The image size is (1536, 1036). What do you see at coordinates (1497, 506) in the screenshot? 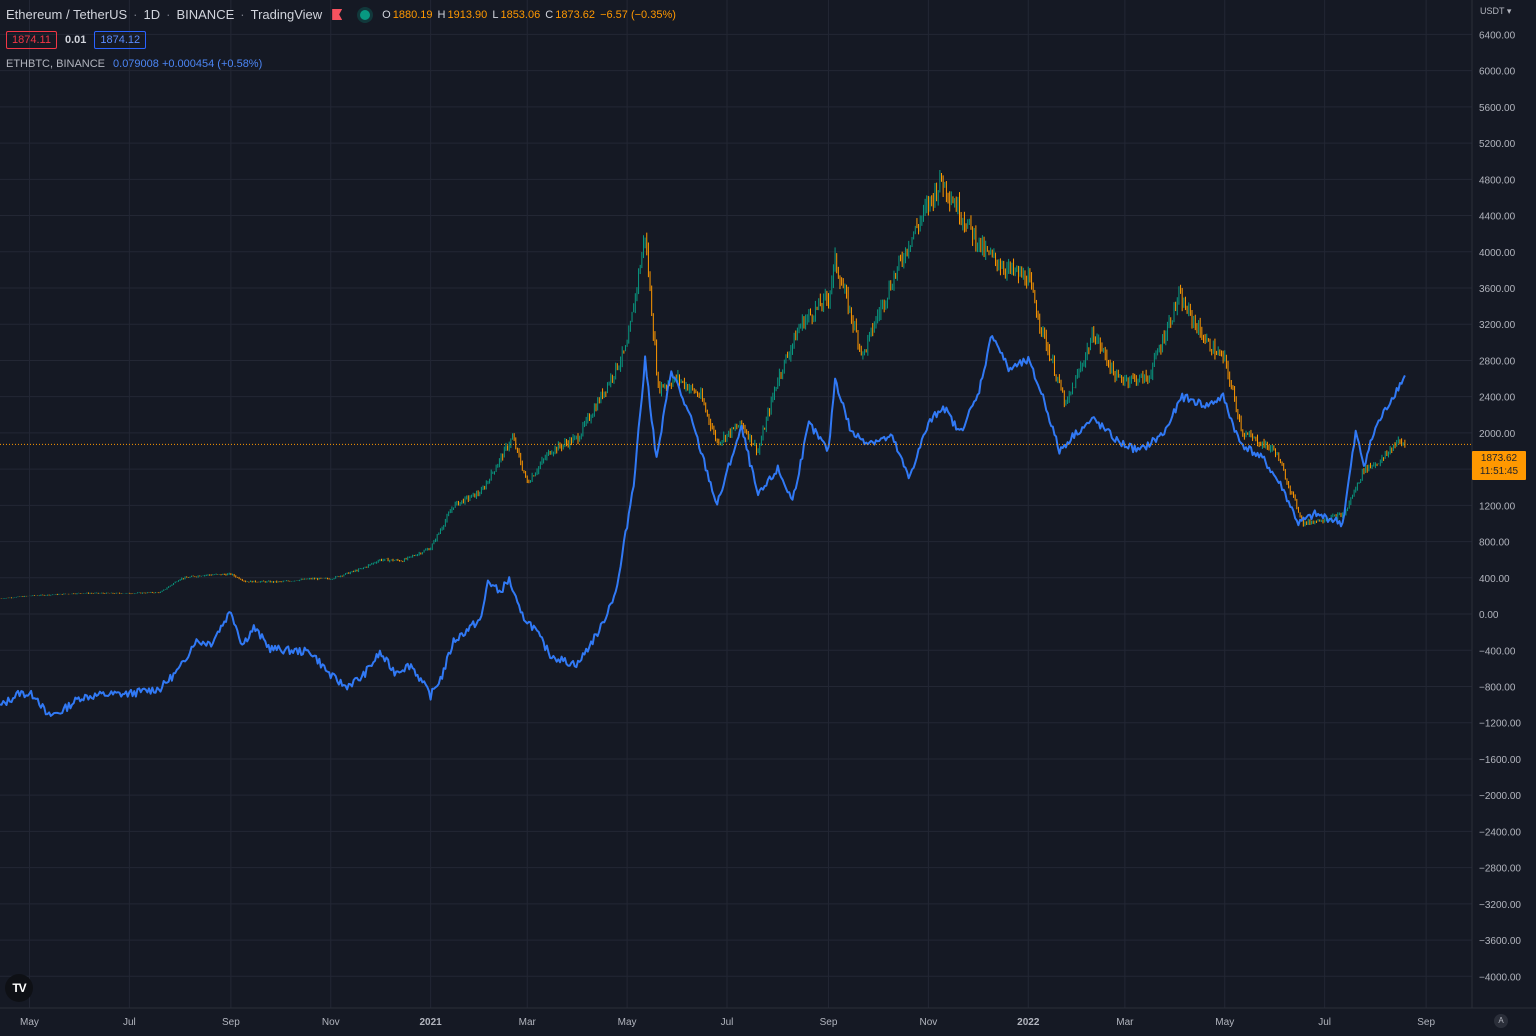
I see `y-tick-label: 1200.00` at bounding box center [1497, 506].